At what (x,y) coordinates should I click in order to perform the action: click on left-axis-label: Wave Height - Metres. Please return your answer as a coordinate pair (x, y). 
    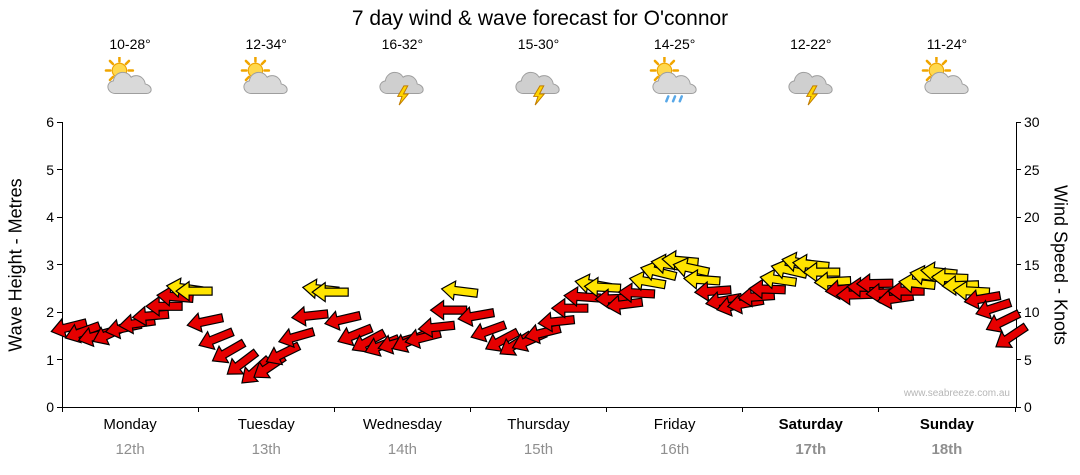
    Looking at the image, I should click on (15, 265).